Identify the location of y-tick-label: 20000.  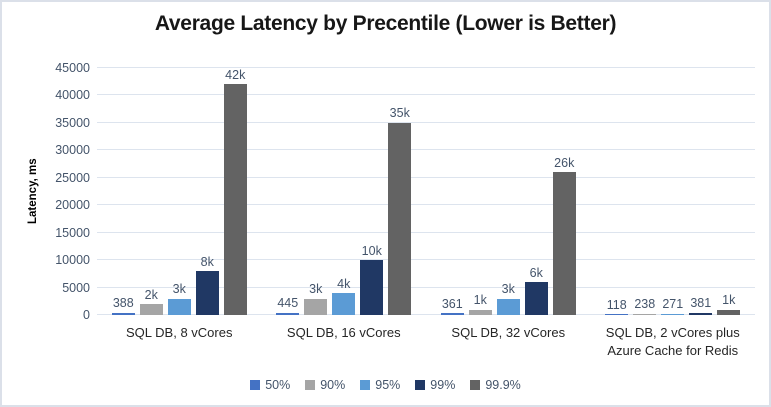
(72, 205).